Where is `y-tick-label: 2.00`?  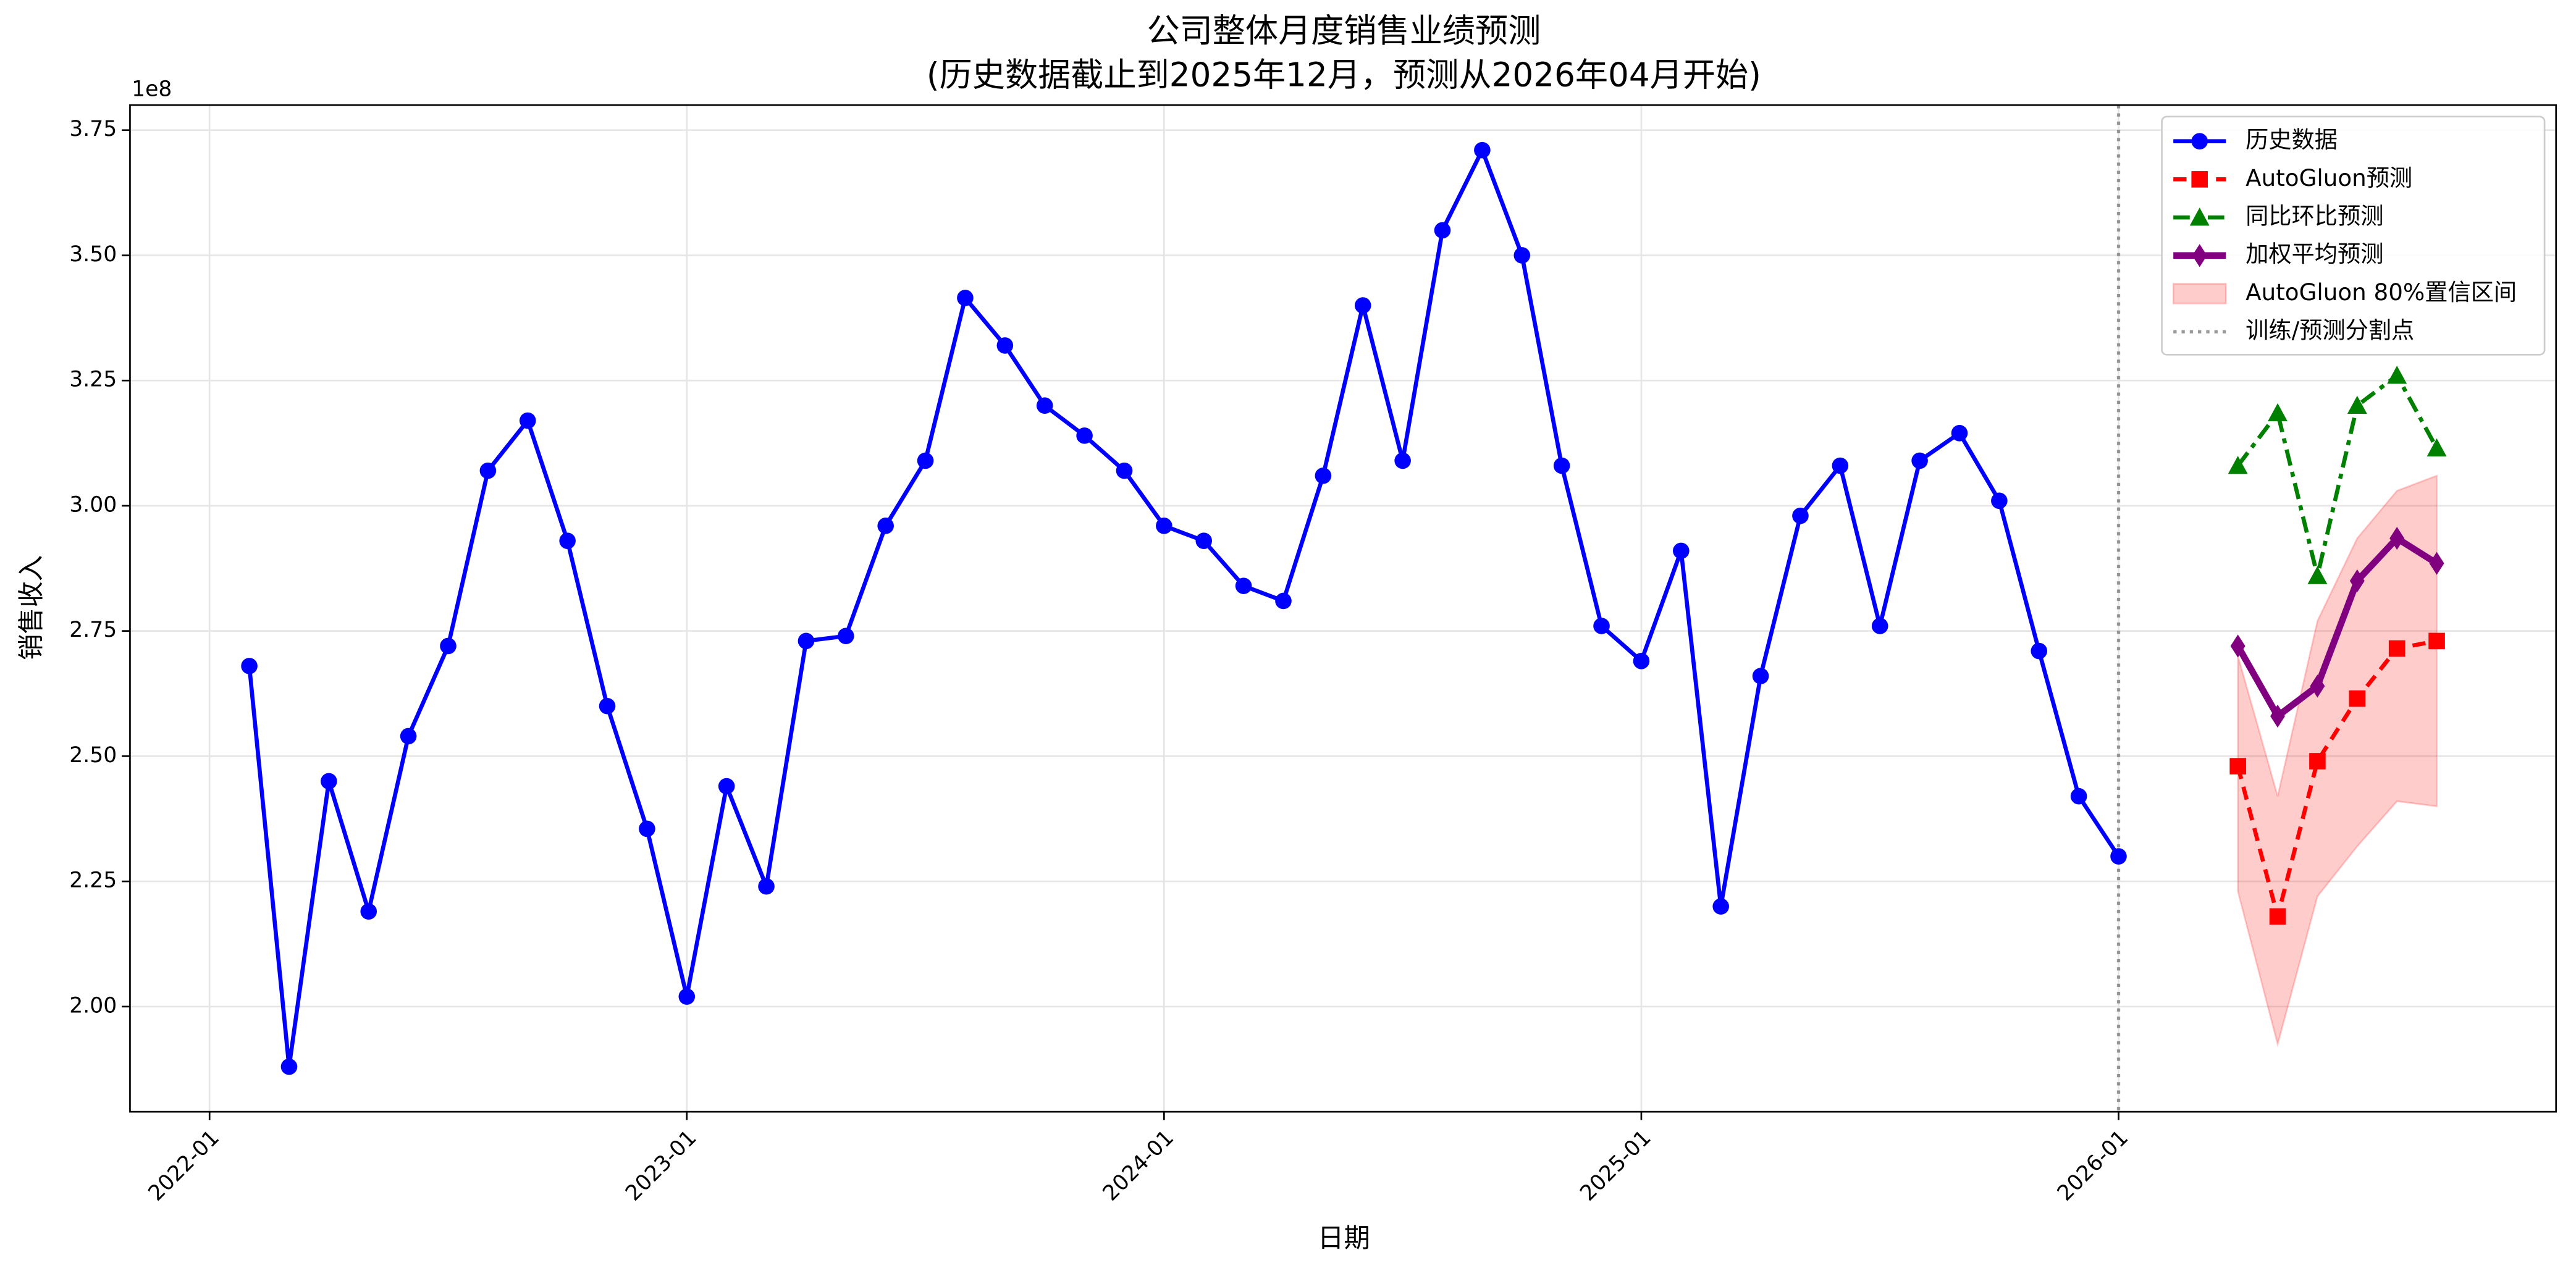 y-tick-label: 2.00 is located at coordinates (93, 1005).